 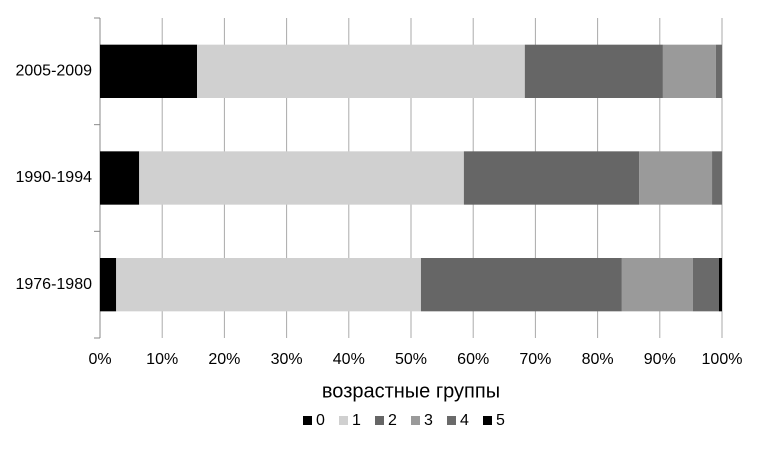 I want to click on x-tick-label: 50%, so click(x=411, y=359).